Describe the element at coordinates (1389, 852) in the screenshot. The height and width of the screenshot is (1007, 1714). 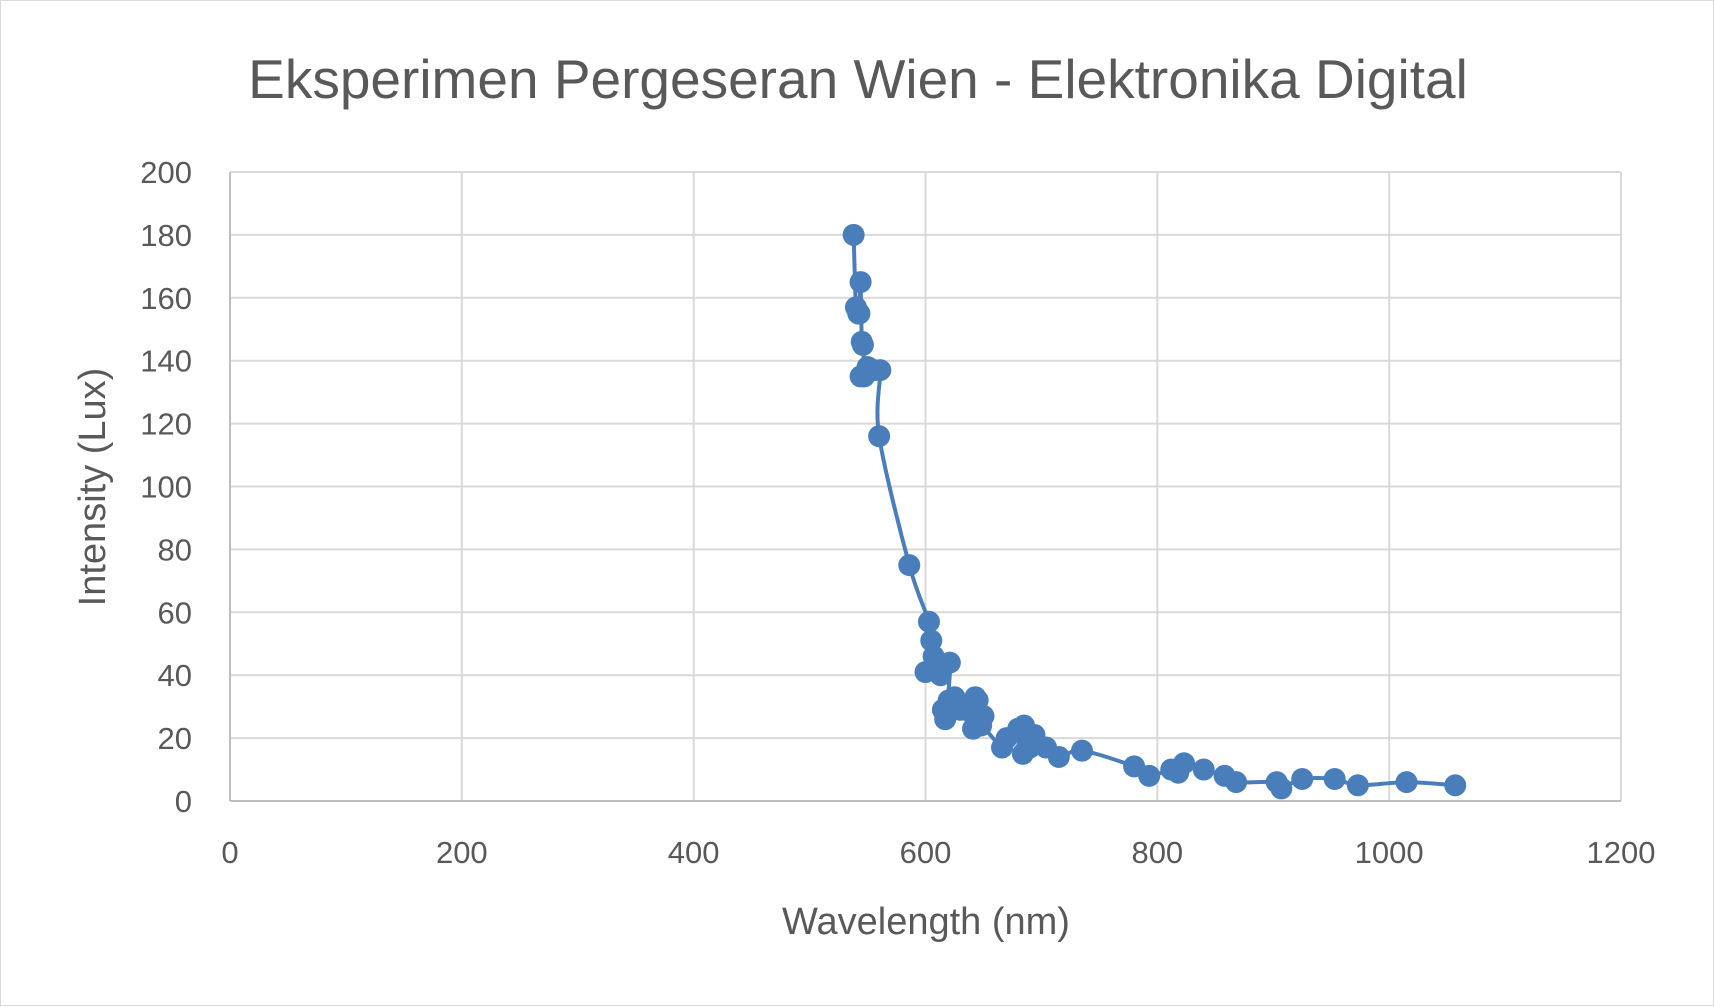
I see `x-tick-label: 1000` at that location.